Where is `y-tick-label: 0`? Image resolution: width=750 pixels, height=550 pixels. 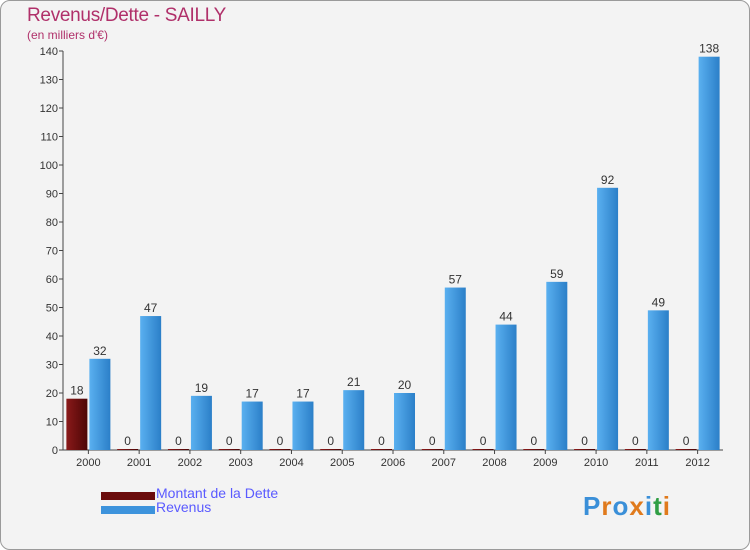 y-tick-label: 0 is located at coordinates (55, 451).